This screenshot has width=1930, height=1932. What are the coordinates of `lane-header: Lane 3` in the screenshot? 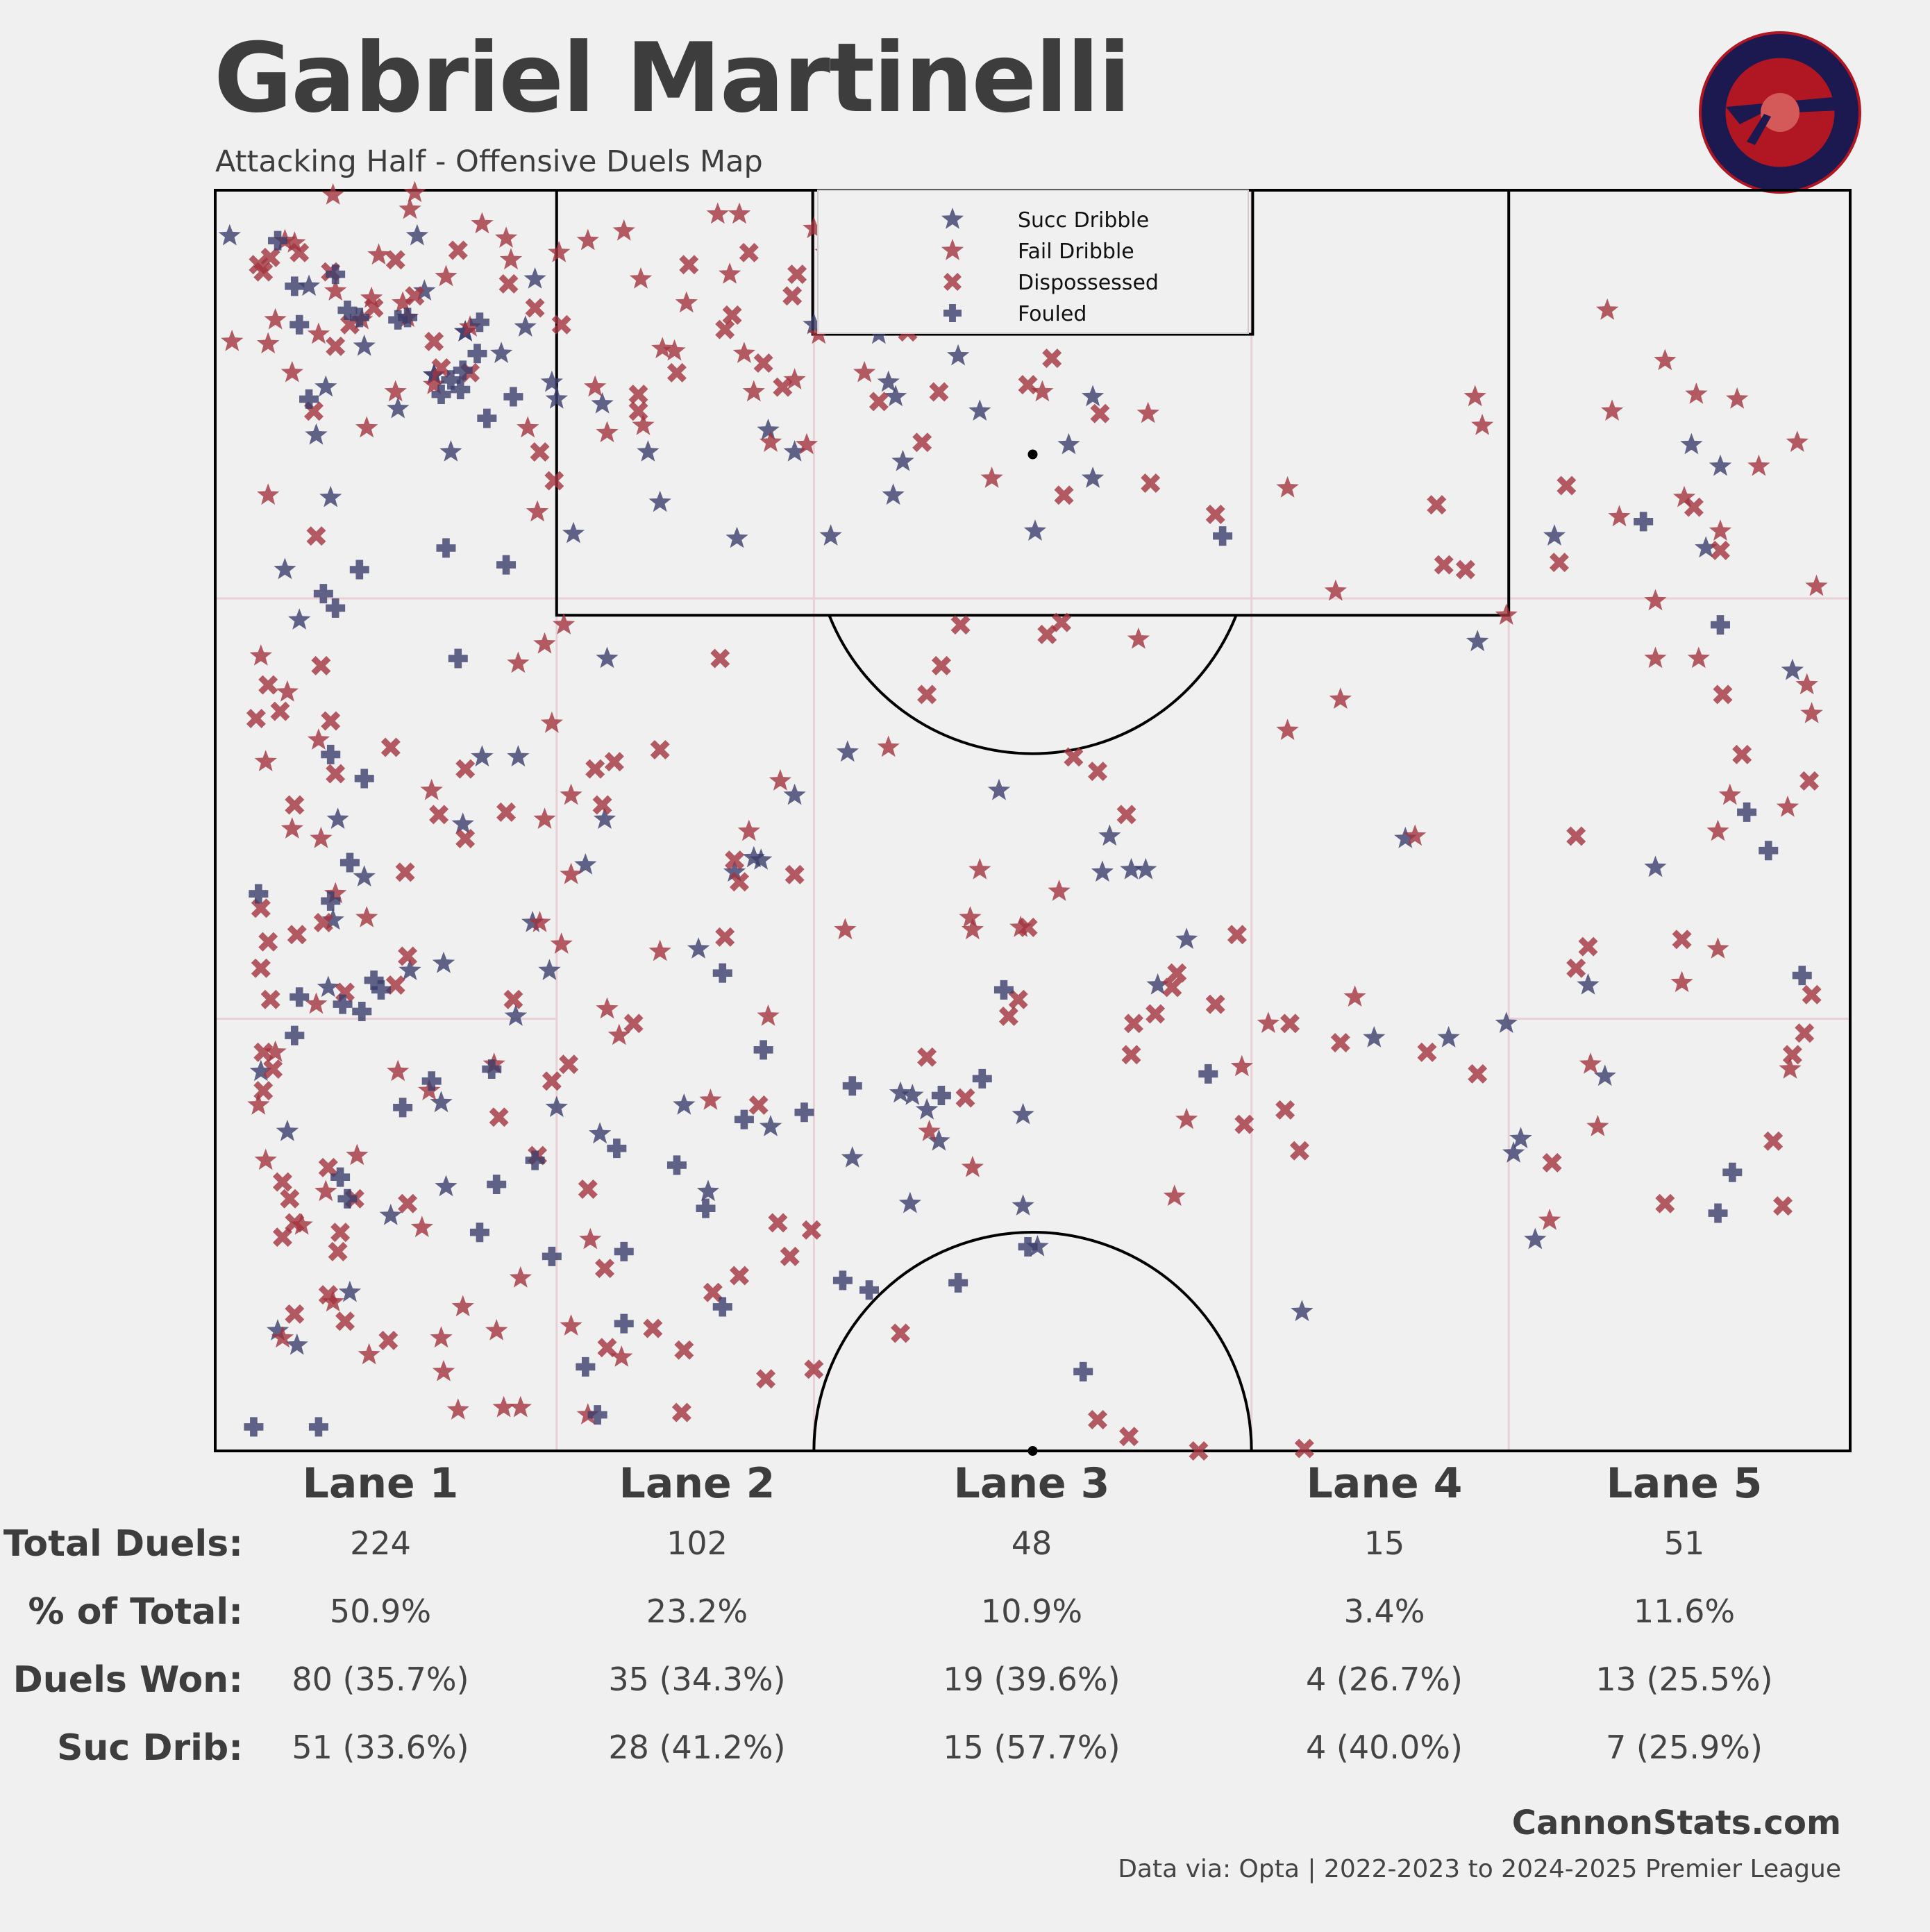 It's located at (1031, 1483).